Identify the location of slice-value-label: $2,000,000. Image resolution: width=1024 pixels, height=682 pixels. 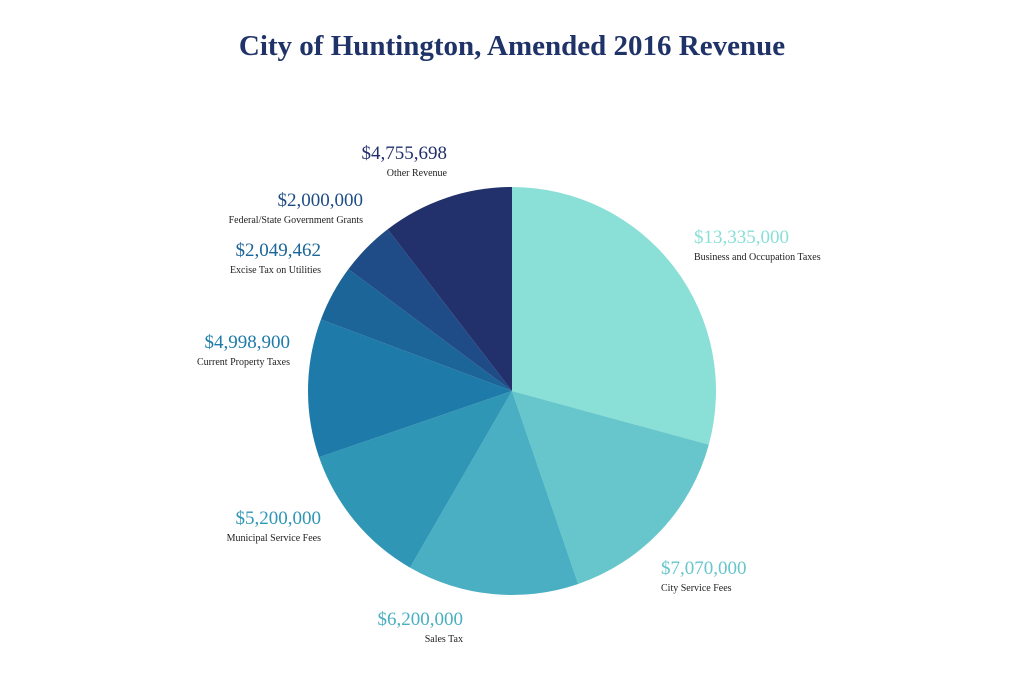
(321, 200).